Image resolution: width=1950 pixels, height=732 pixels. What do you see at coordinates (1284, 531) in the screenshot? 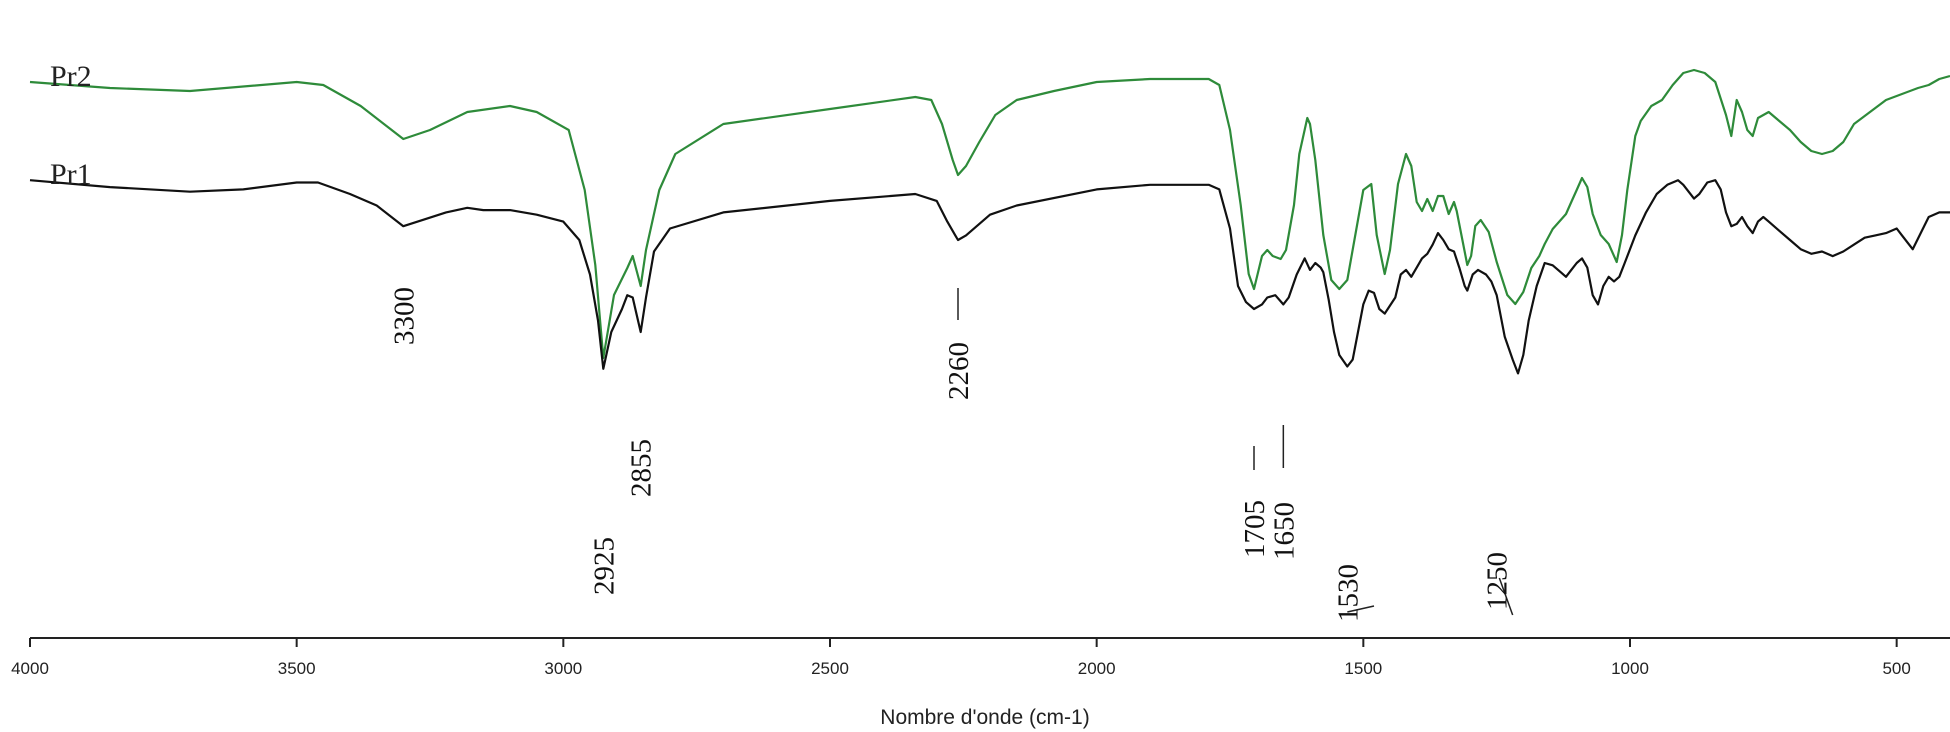
I see `peak-label-1650: 1650` at bounding box center [1284, 531].